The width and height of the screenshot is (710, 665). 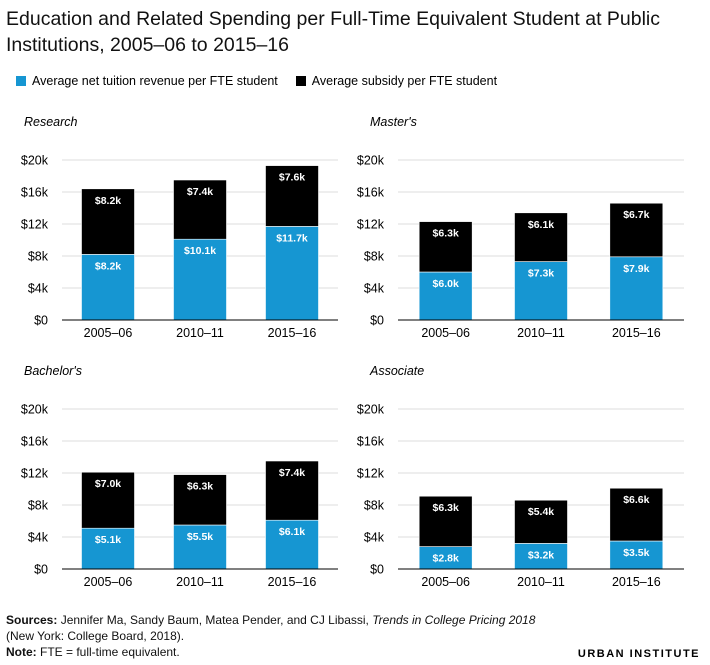 What do you see at coordinates (541, 274) in the screenshot?
I see `data-label: $7.3k` at bounding box center [541, 274].